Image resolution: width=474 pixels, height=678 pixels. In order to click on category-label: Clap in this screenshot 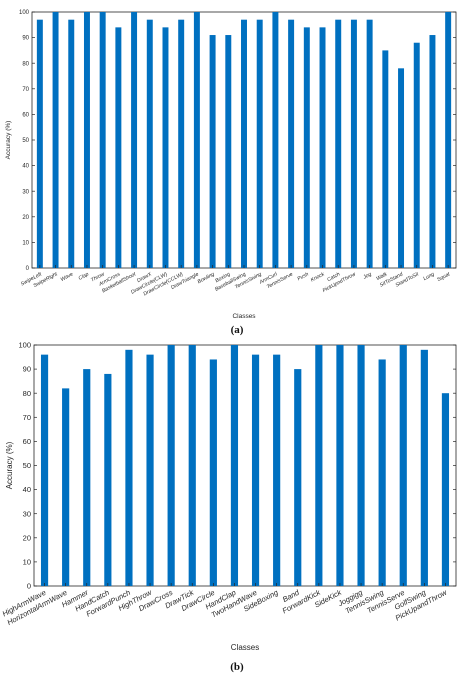, I will do `click(84, 276)`.